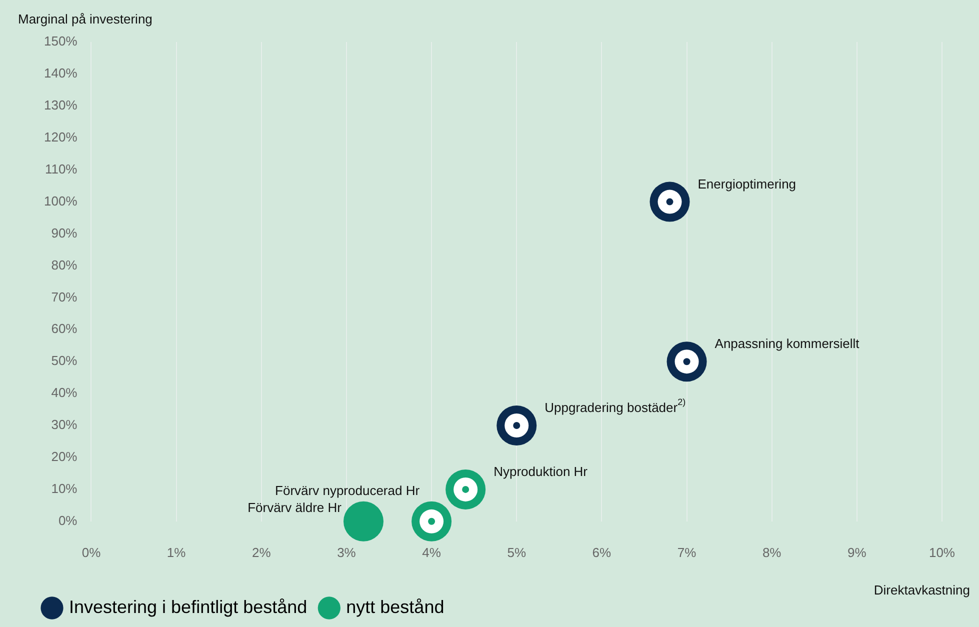 Image resolution: width=979 pixels, height=627 pixels. Describe the element at coordinates (787, 344) in the screenshot. I see `annotation: Anpassning kommersiellt` at that location.